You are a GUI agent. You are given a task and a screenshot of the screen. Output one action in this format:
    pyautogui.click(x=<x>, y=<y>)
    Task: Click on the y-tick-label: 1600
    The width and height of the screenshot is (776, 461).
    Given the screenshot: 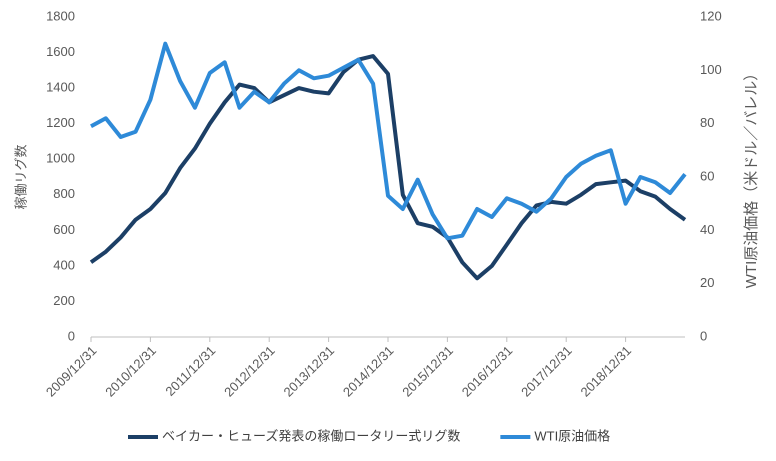 What is the action you would take?
    pyautogui.click(x=60, y=51)
    